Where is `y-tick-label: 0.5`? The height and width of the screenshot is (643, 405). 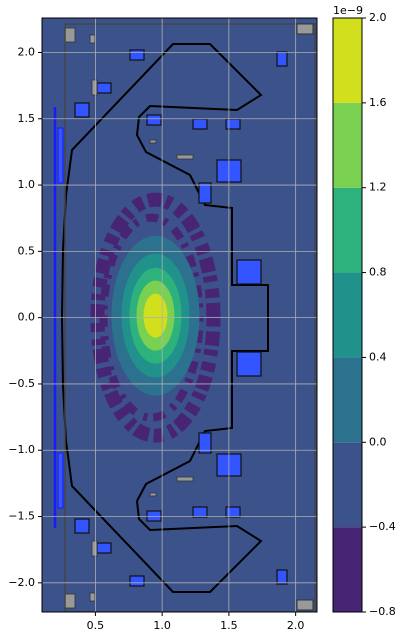
y-tick-label: 0.5 is located at coordinates (27, 250).